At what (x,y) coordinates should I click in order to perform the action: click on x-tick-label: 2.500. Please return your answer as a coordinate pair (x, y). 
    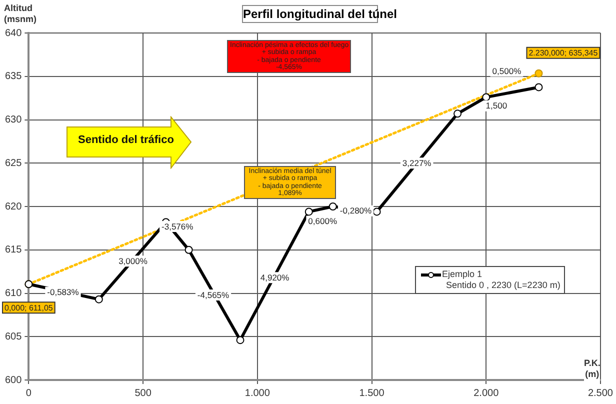
    Looking at the image, I should click on (601, 393).